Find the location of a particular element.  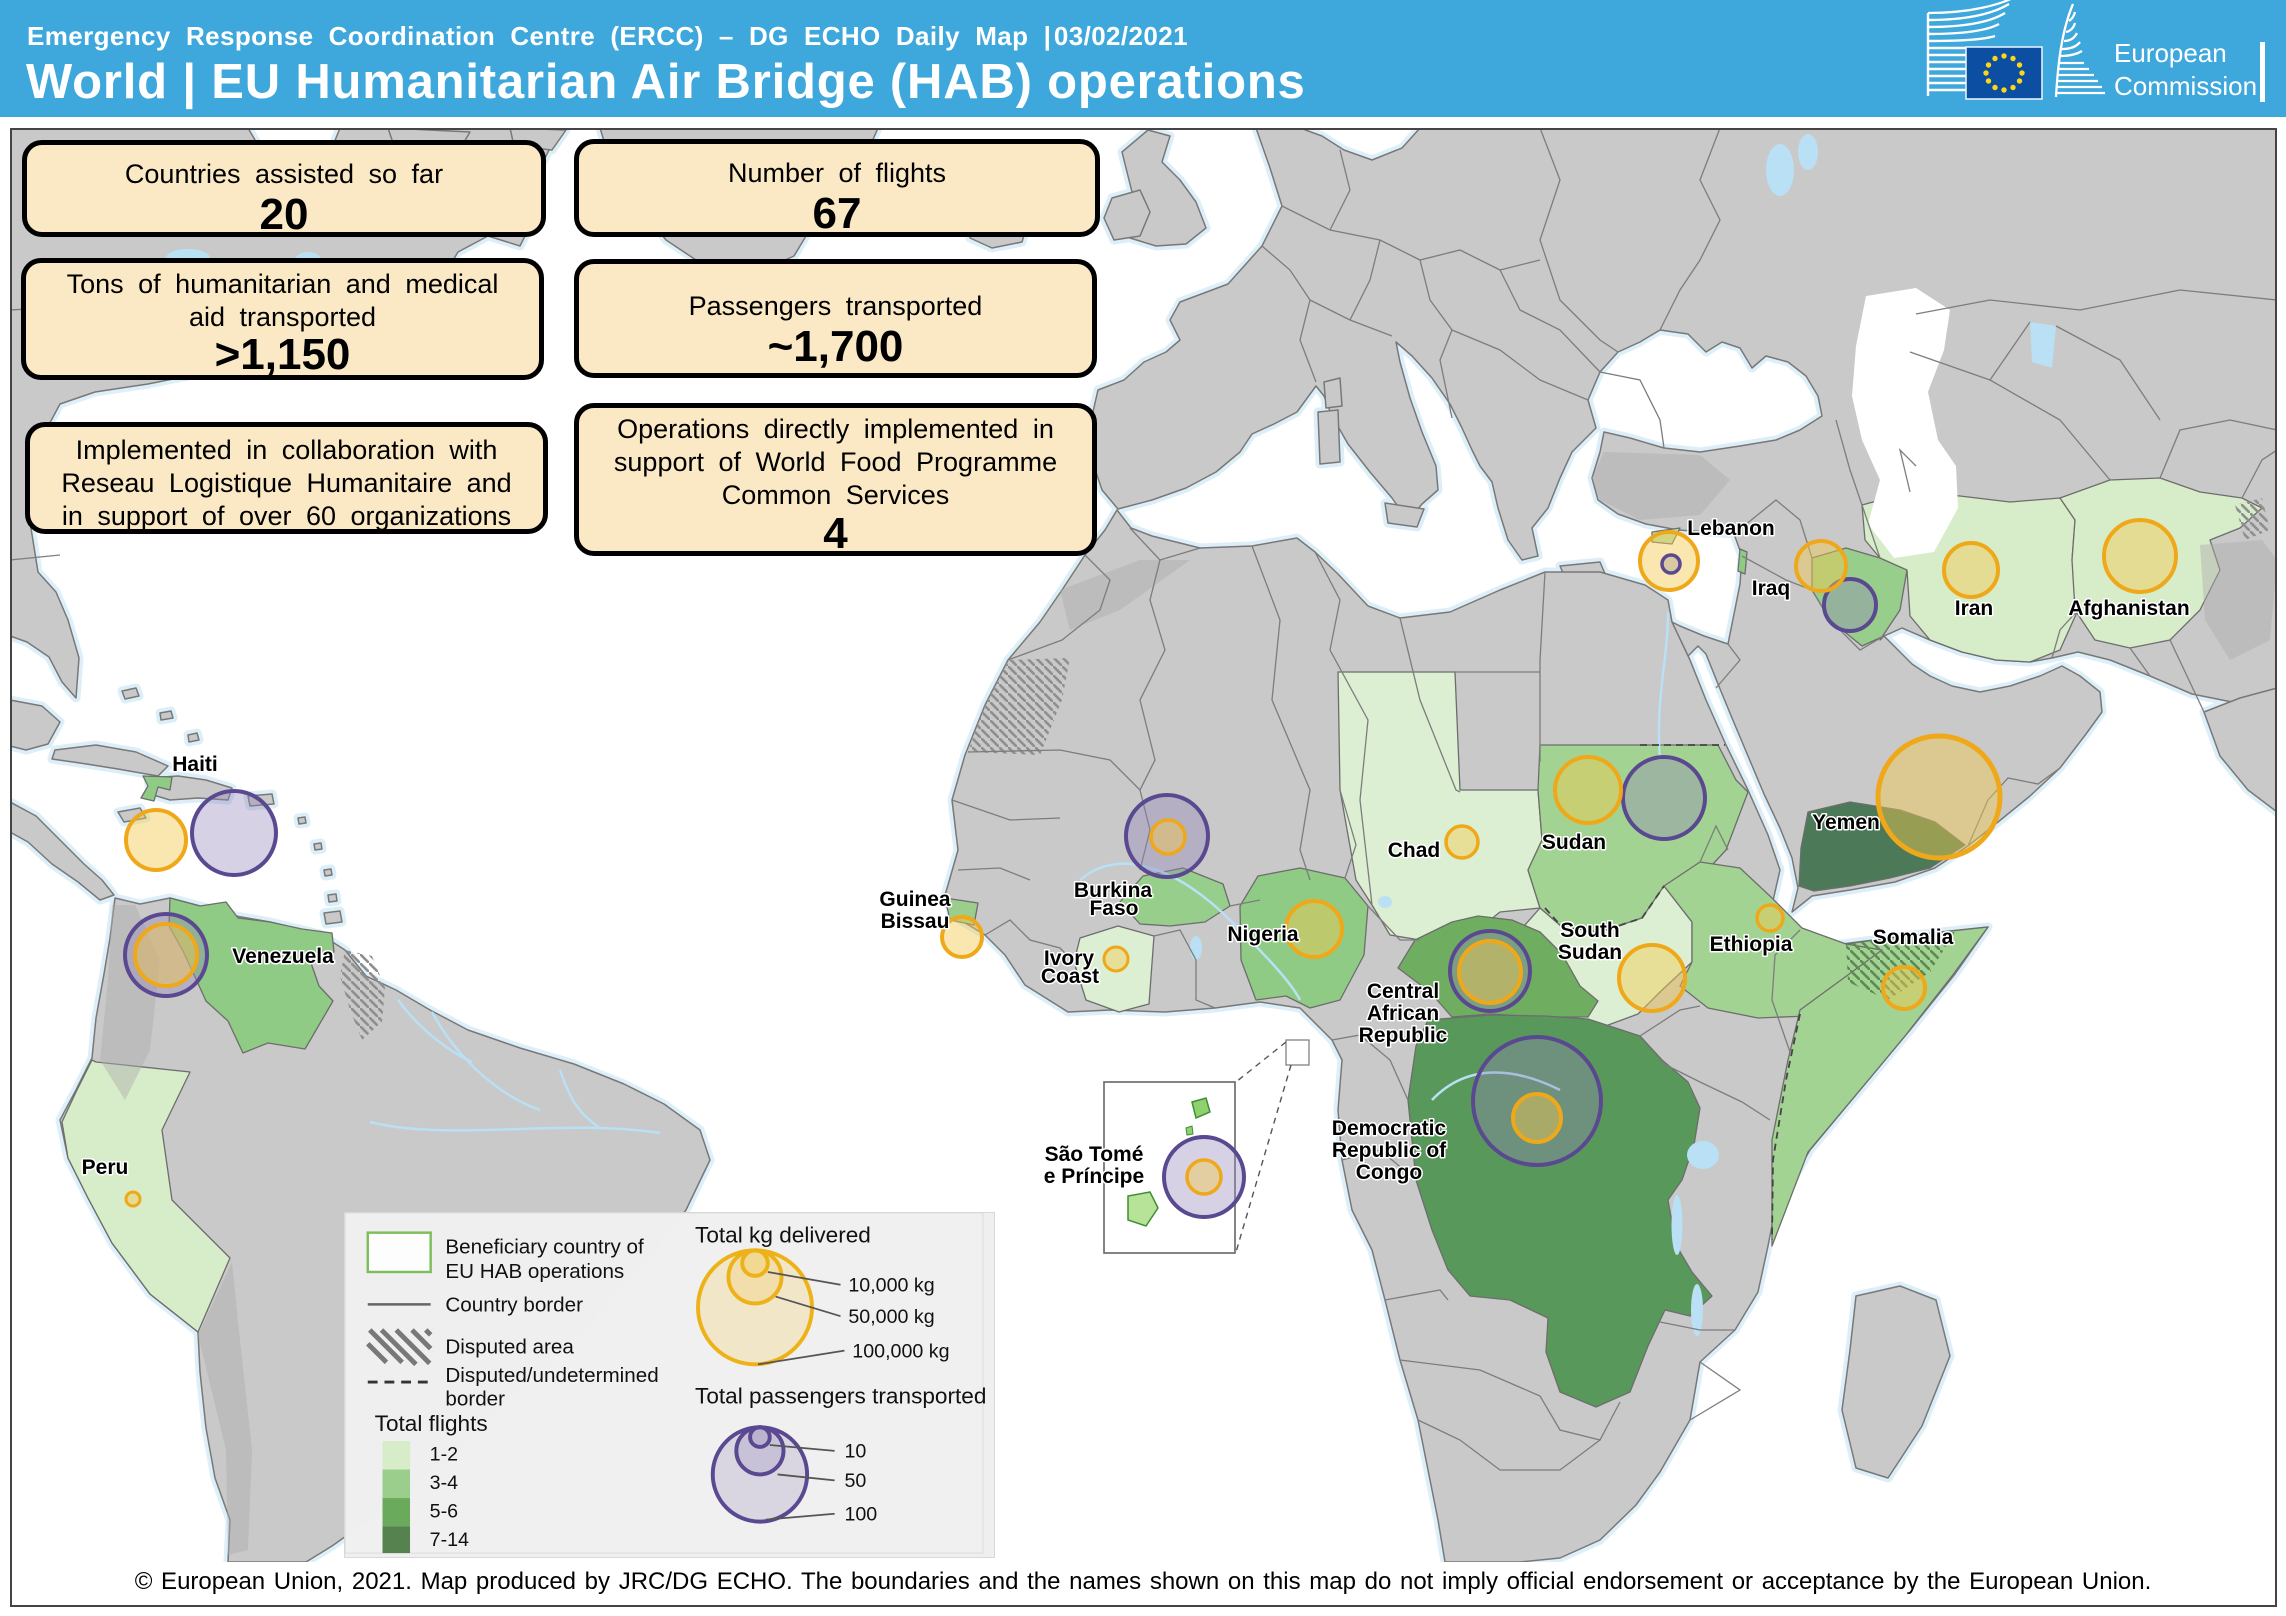

svg-text: Guinea is located at coordinates (915, 899).